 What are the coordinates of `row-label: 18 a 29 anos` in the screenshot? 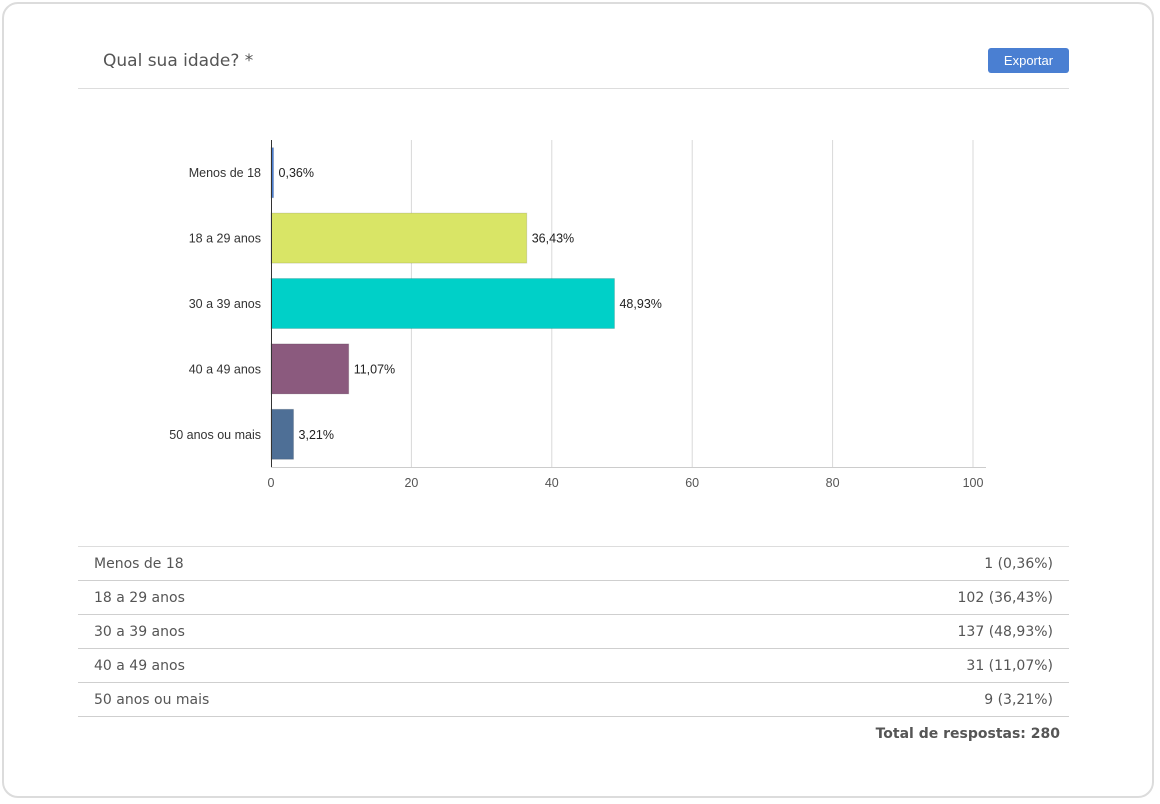 It's located at (139, 598).